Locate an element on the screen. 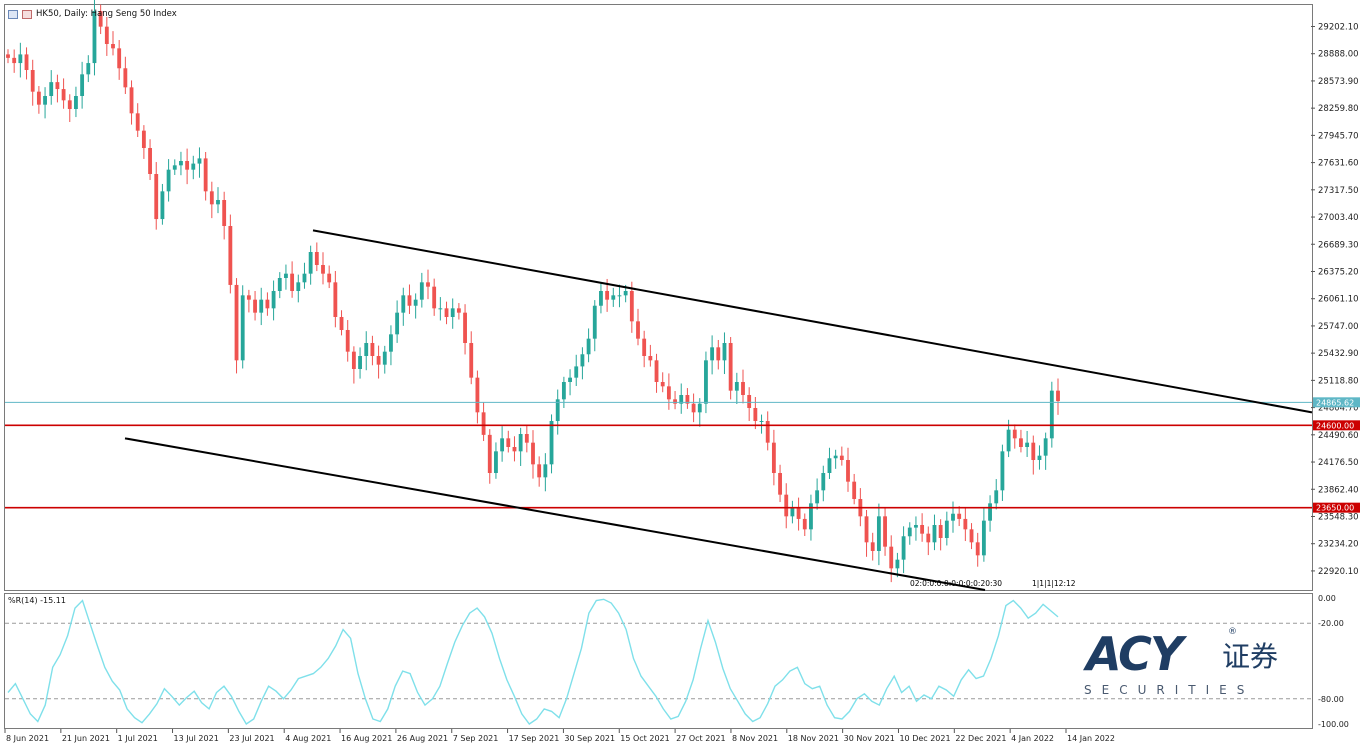 The image size is (1366, 750). price-tick-label: 28888.00 is located at coordinates (1338, 55).